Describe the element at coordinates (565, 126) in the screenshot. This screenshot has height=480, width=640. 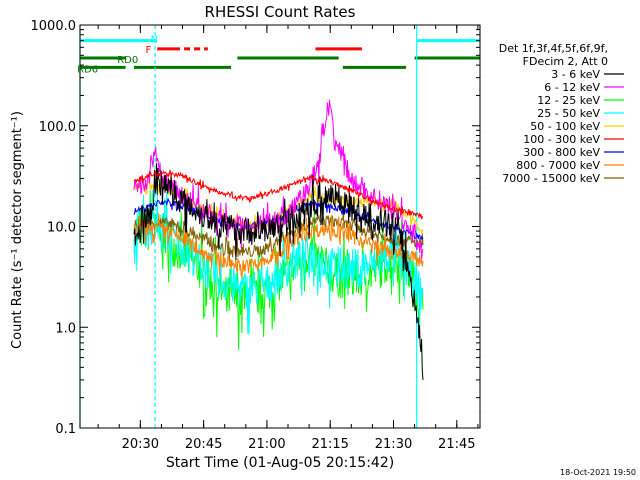
I see `legend-entry-label: 50 - 100 keV` at that location.